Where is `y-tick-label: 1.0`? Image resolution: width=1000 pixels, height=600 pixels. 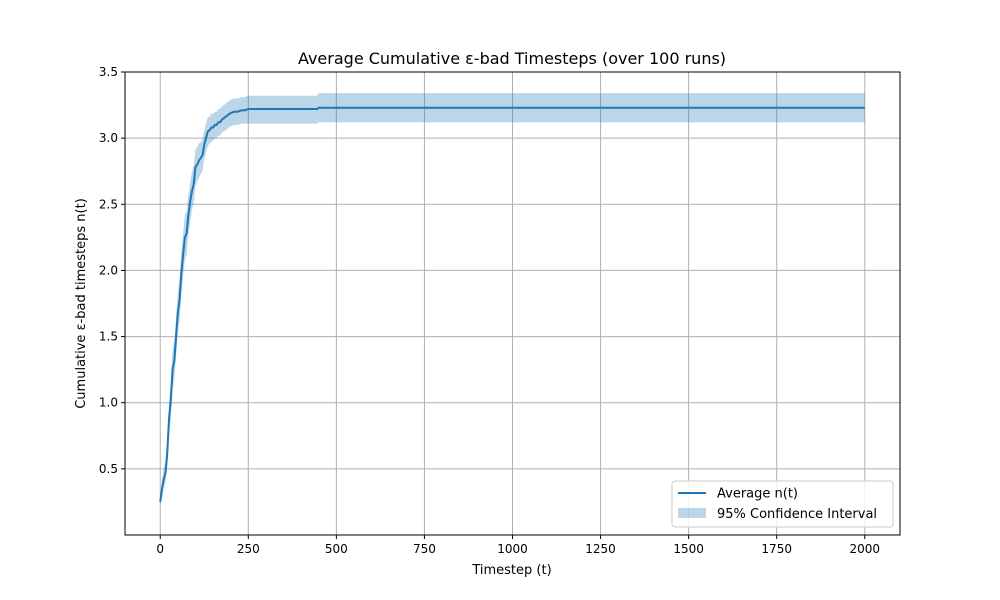 y-tick-label: 1.0 is located at coordinates (108, 403).